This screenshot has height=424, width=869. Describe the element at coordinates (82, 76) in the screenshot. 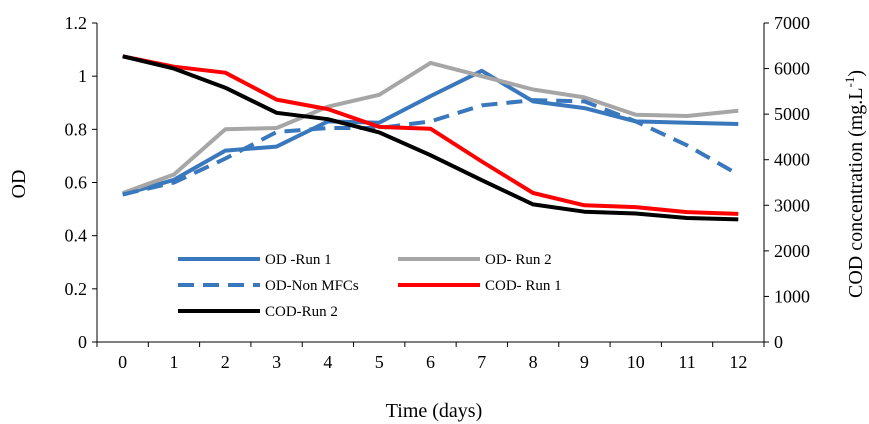

I see `left-tick-label: 1` at that location.